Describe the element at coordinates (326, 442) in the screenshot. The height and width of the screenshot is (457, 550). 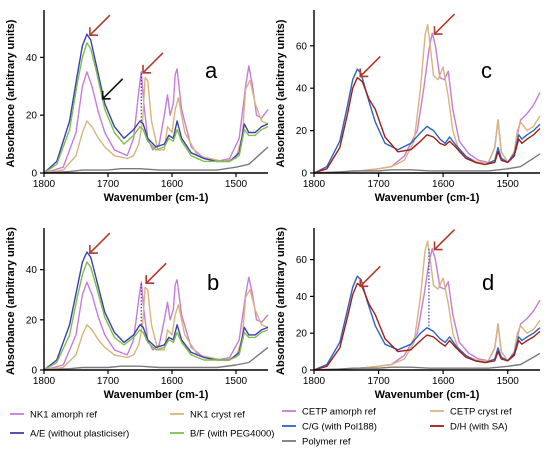
I see `legend-label: Polymer ref` at that location.